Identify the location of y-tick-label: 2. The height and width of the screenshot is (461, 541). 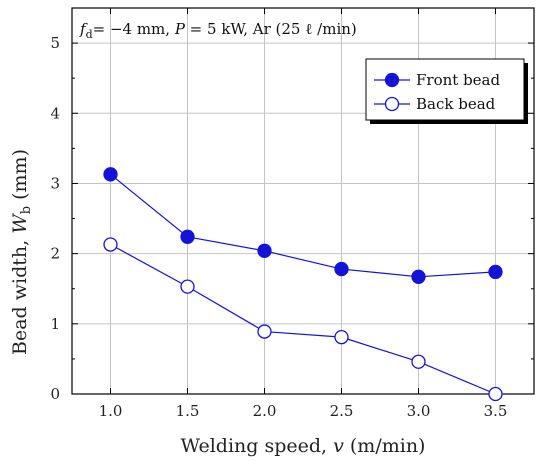
(55, 254).